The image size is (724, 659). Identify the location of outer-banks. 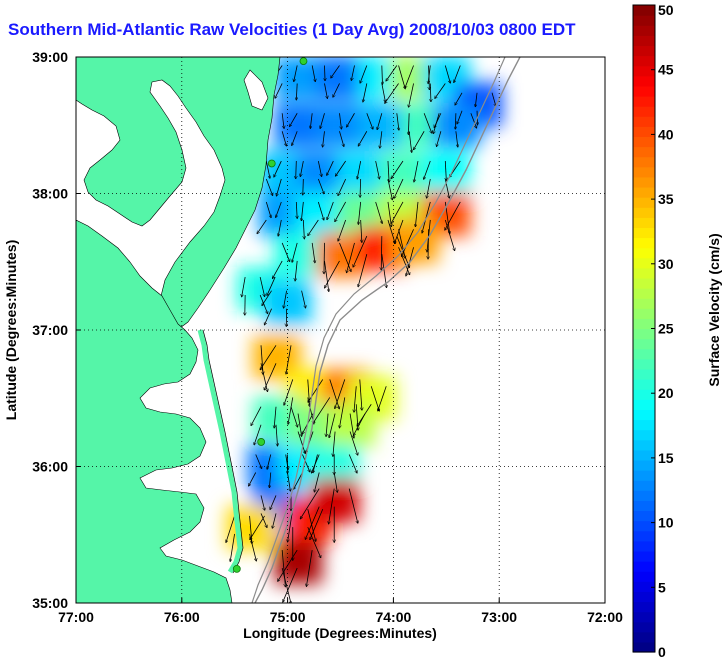
(220, 451).